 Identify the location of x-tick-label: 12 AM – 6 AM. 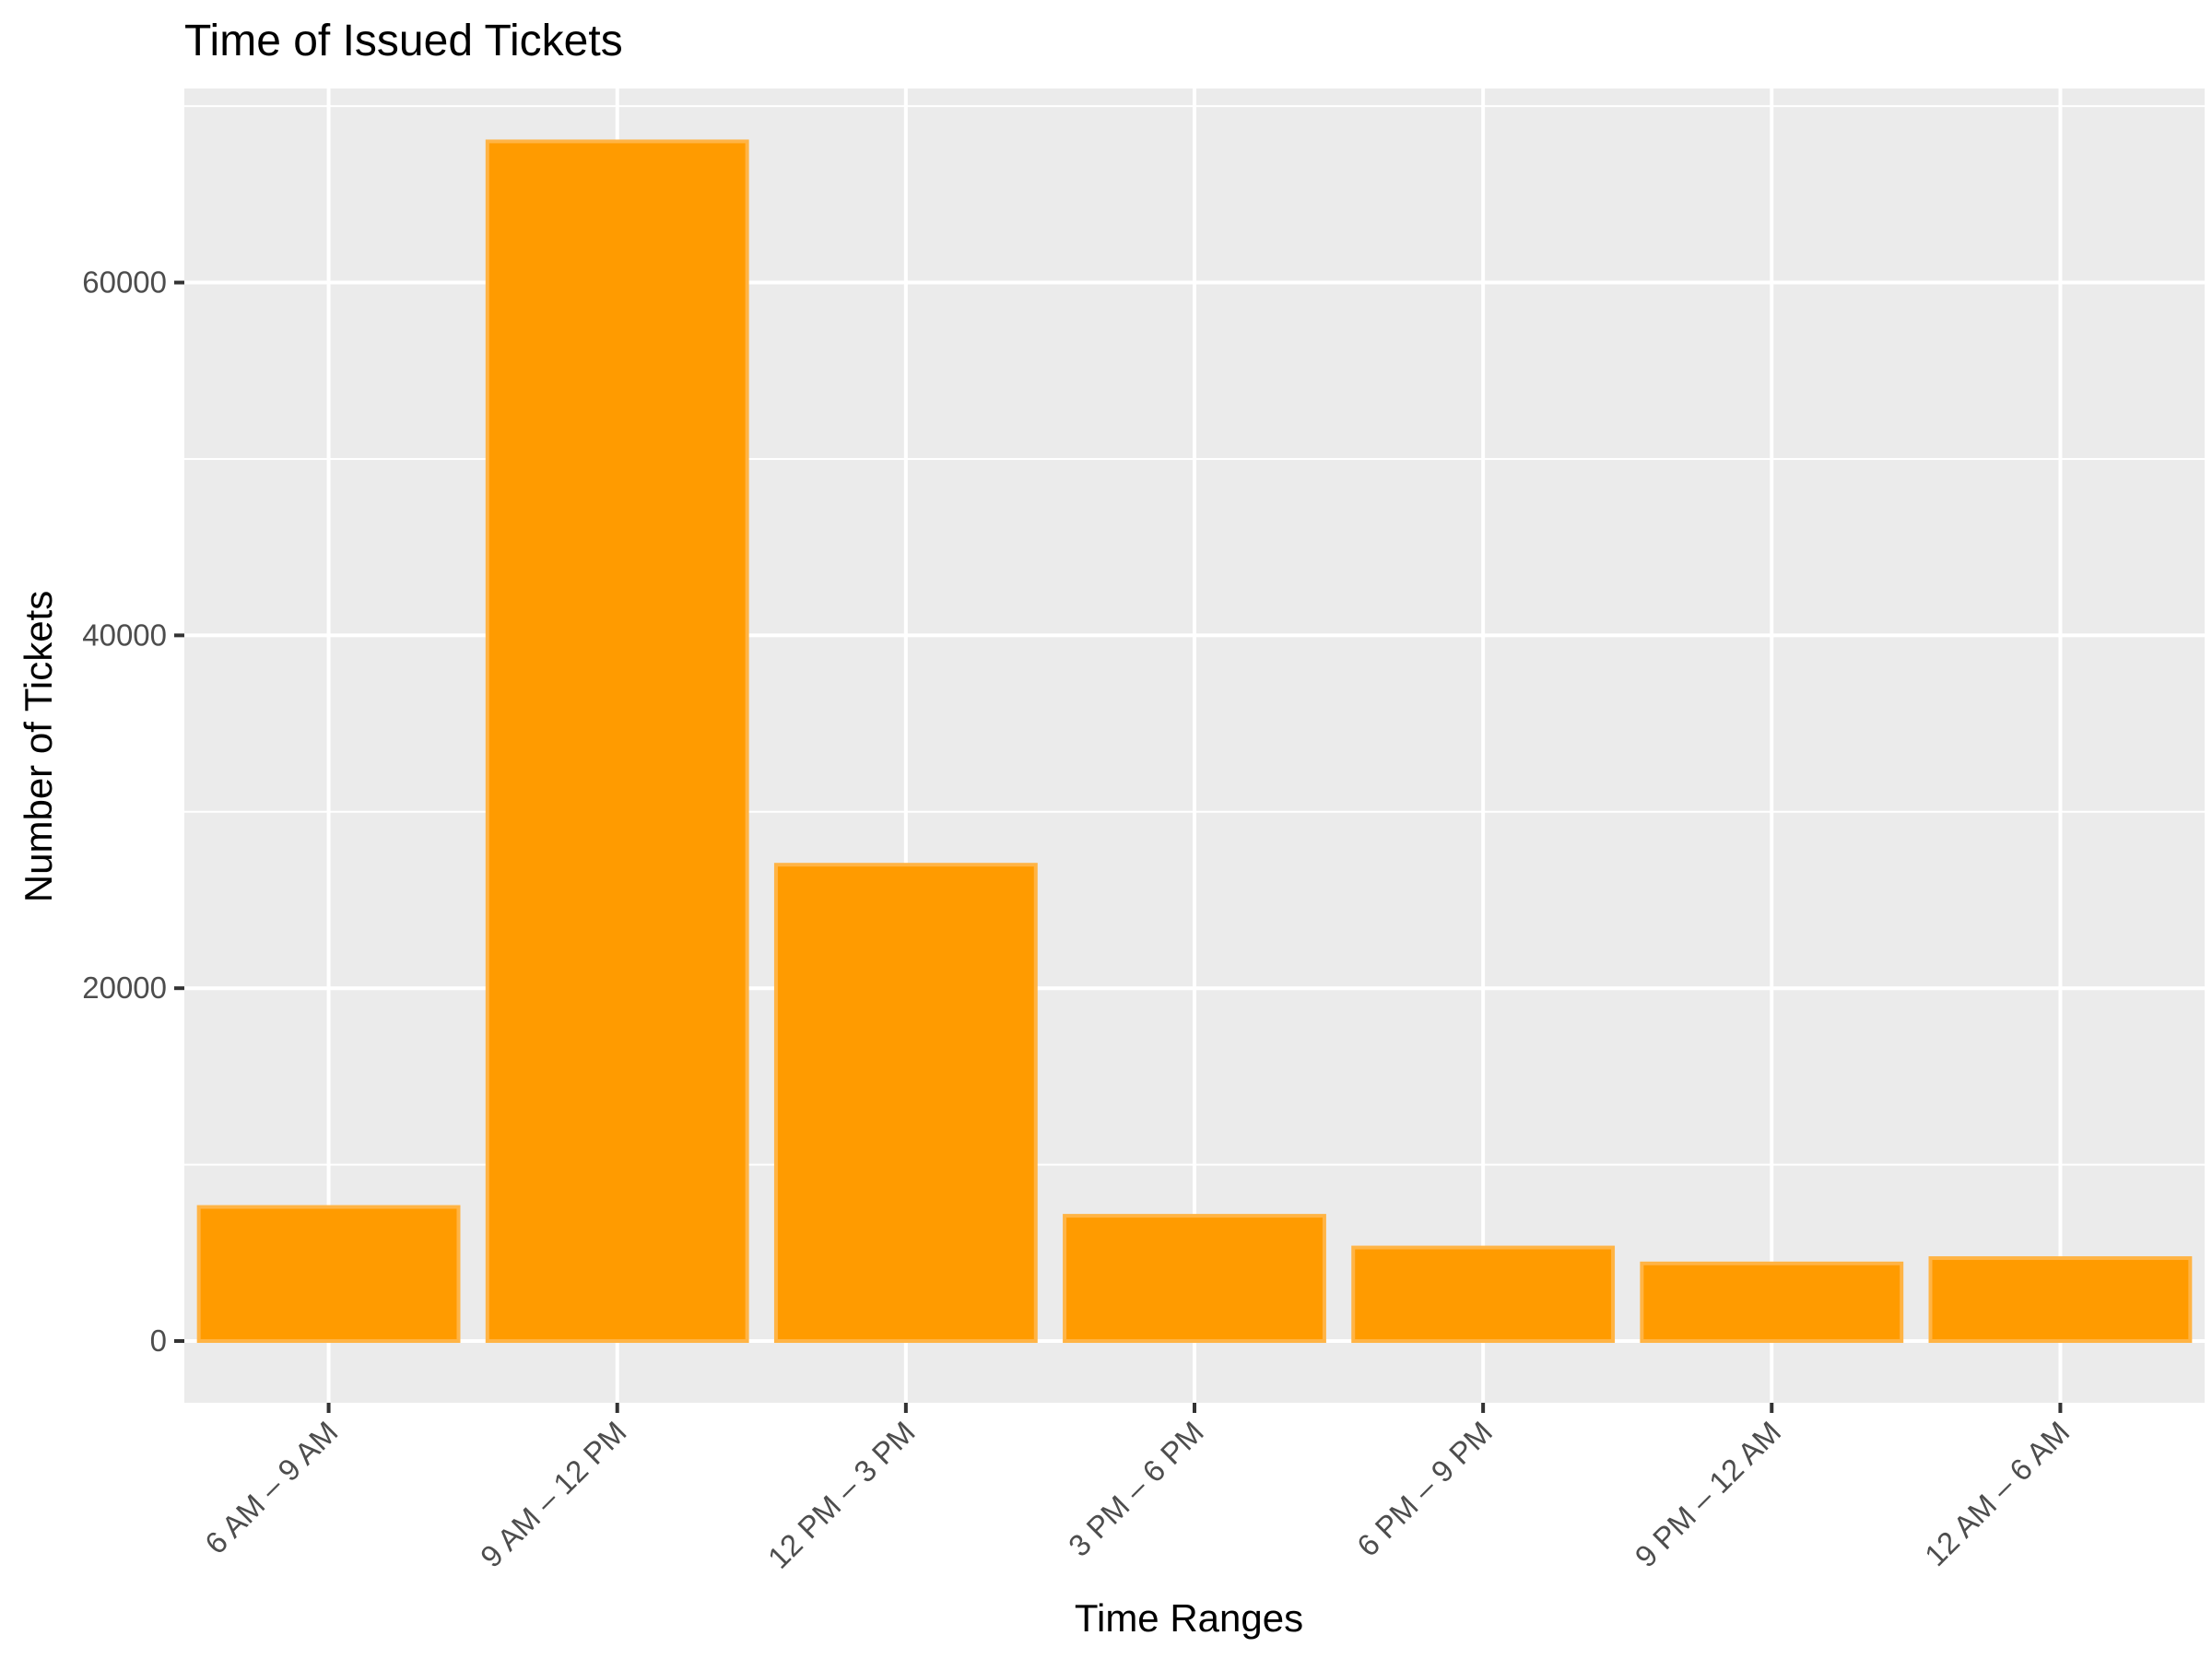
(1997, 1493).